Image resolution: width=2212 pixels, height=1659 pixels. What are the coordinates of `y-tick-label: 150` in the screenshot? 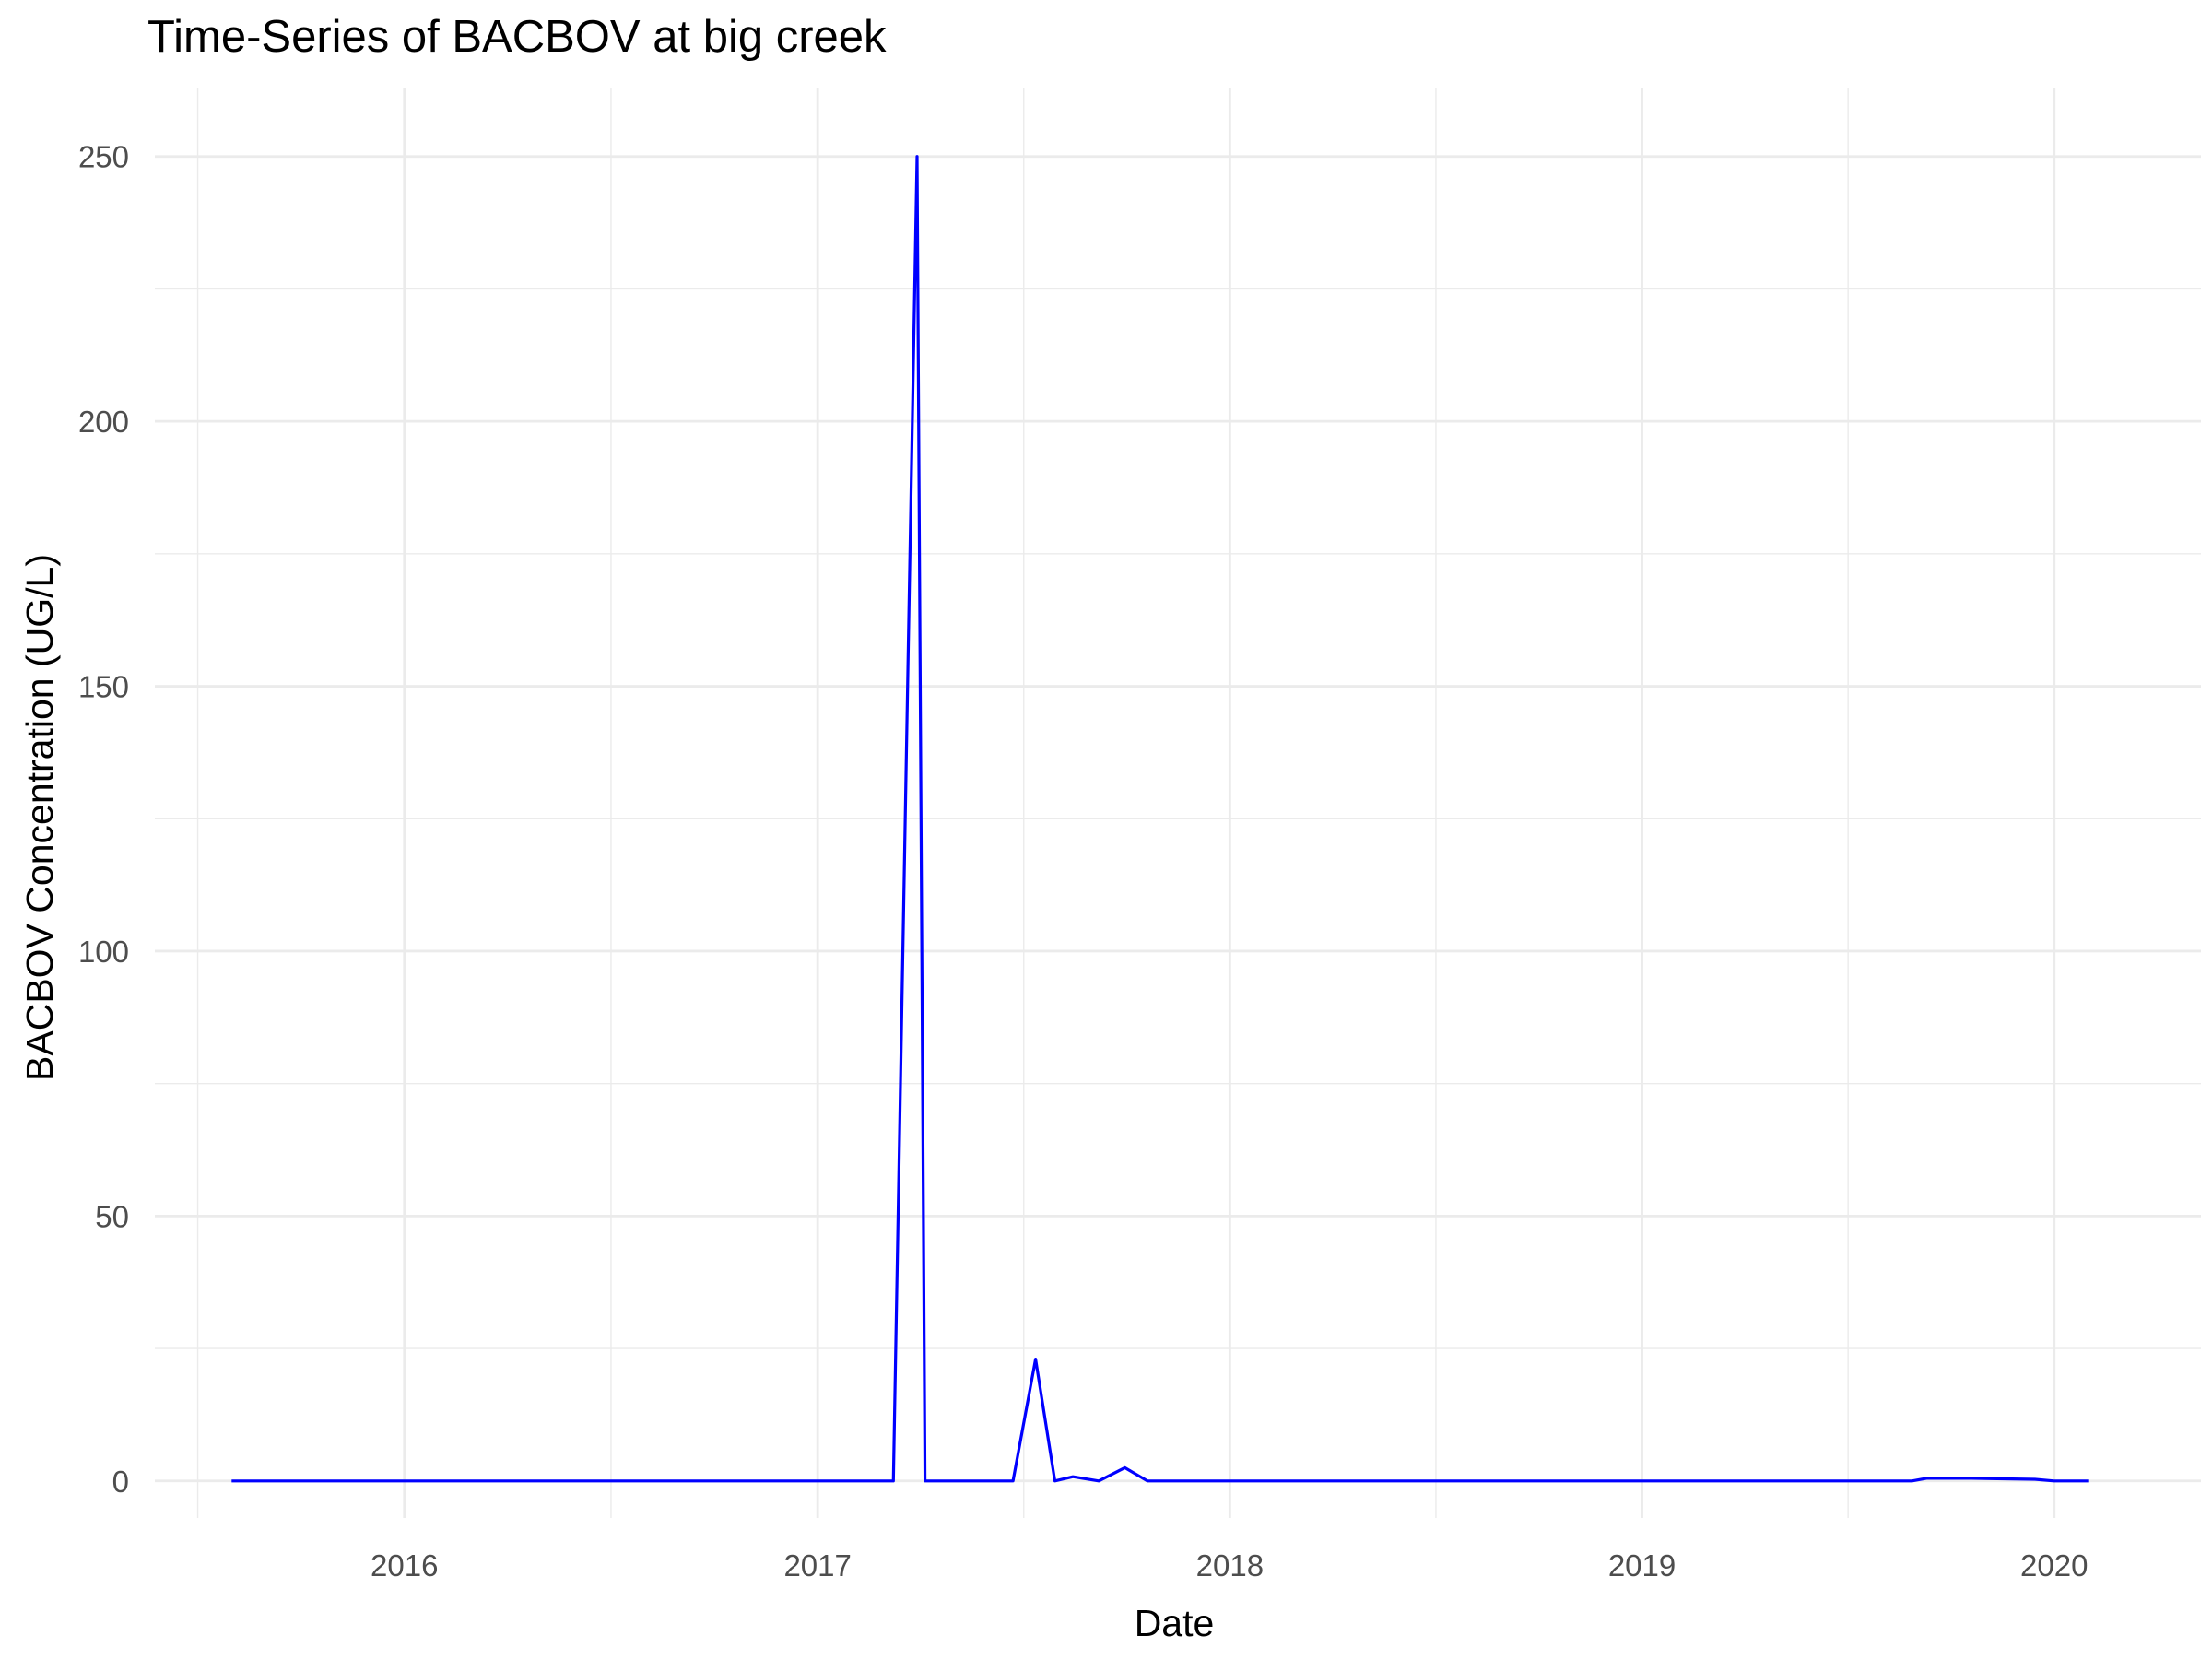 It's located at (103, 687).